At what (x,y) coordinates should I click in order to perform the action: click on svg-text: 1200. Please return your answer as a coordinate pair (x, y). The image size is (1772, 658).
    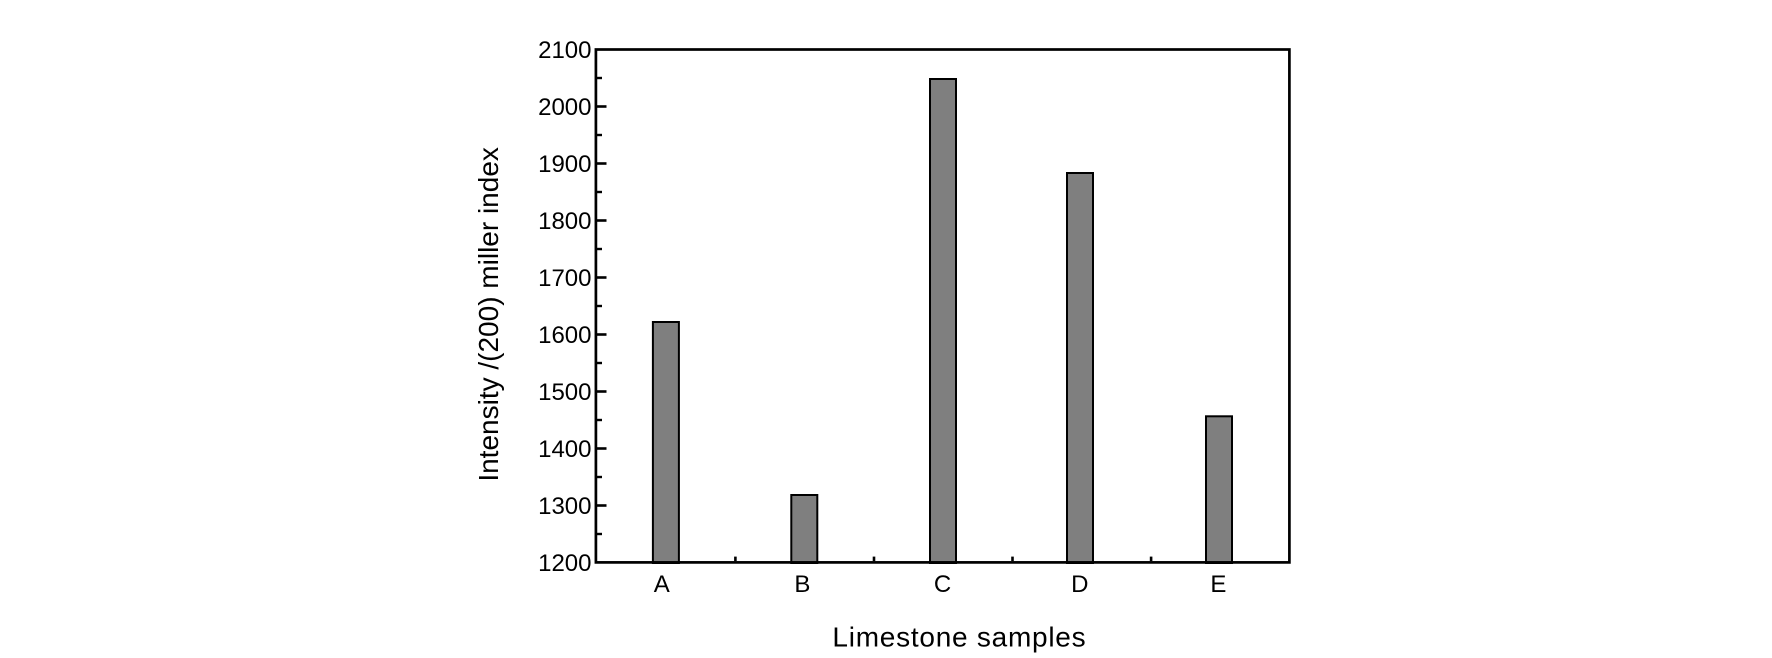
    Looking at the image, I should click on (564, 563).